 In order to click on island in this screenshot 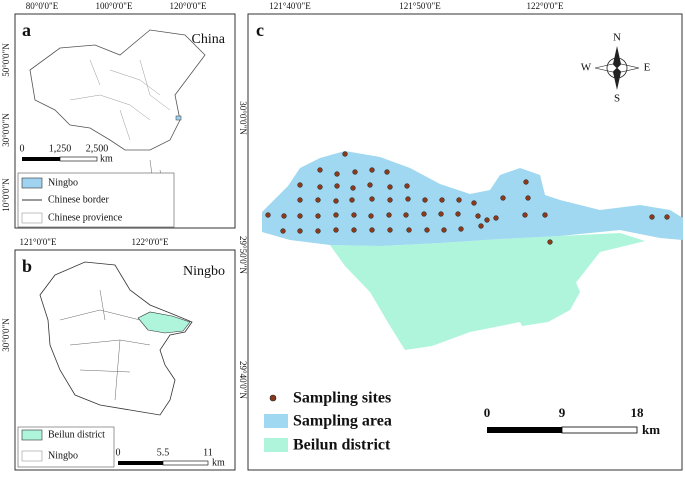, I will do `click(547, 303)`.